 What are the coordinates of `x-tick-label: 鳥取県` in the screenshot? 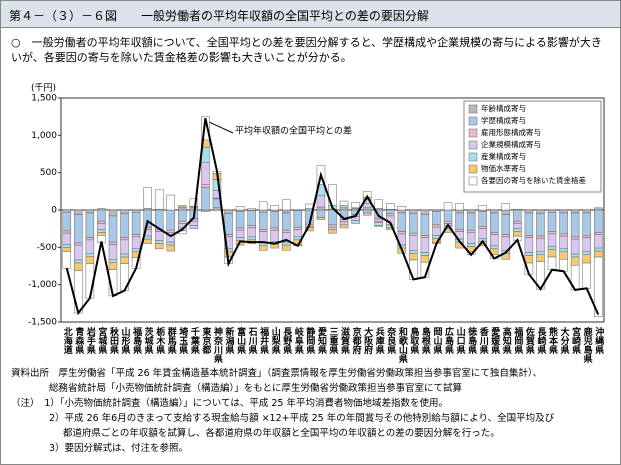 It's located at (413, 340).